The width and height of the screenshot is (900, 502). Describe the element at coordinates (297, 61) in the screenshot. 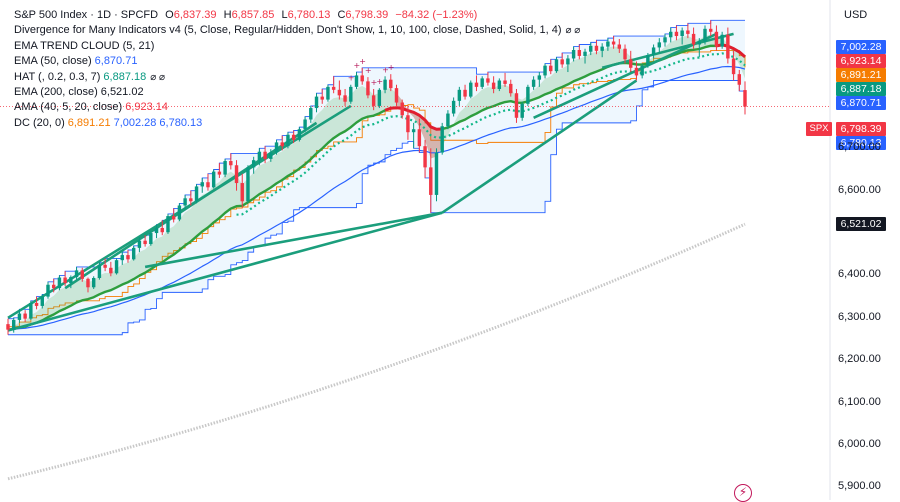

I see `legend-row: EMA (50, close) 6,870.71` at that location.